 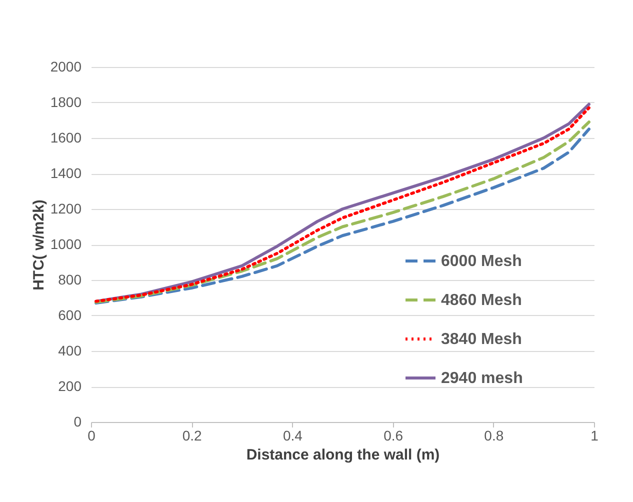 What do you see at coordinates (343, 455) in the screenshot?
I see `x-axis-title: Distance along the wall (m)` at bounding box center [343, 455].